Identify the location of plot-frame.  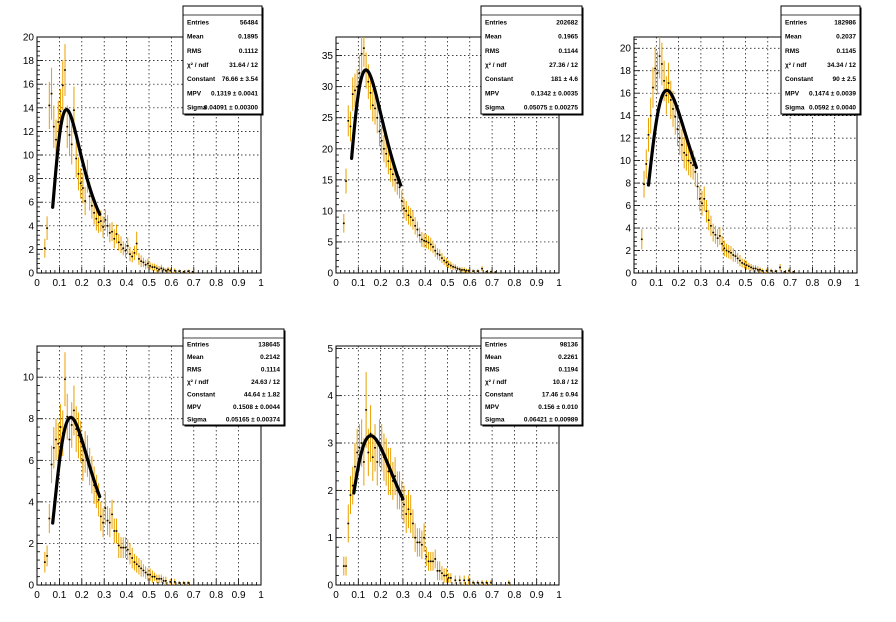
(447, 465).